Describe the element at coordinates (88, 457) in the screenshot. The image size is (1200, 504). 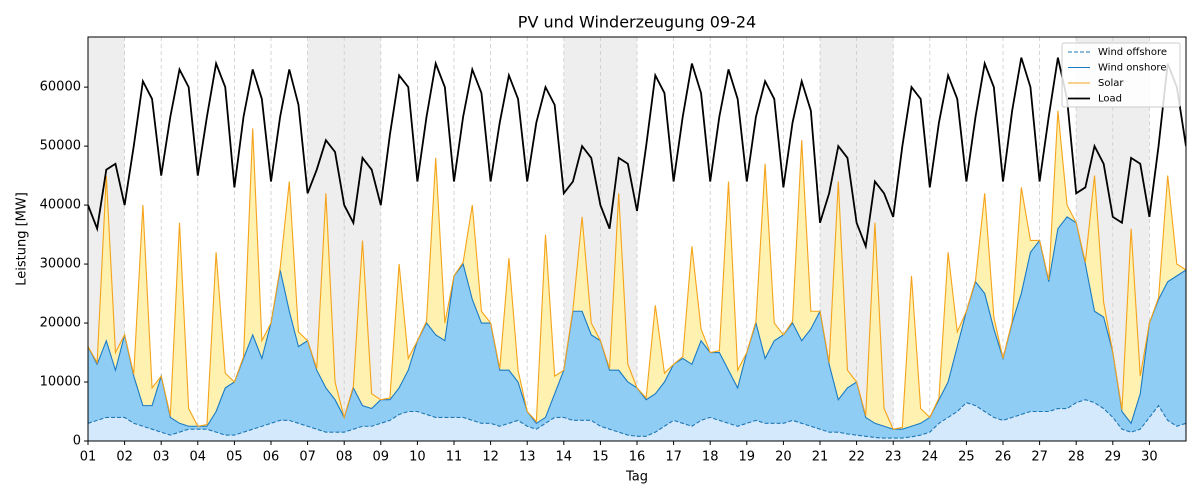
I see `x-tick-label: 01` at that location.